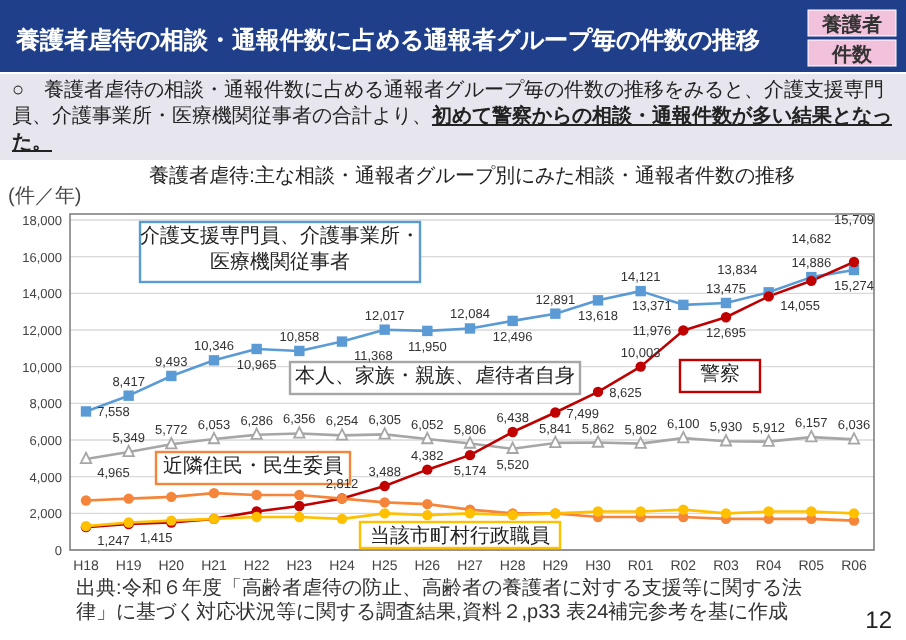  Describe the element at coordinates (720, 374) in the screenshot. I see `series-label: 警察` at that location.